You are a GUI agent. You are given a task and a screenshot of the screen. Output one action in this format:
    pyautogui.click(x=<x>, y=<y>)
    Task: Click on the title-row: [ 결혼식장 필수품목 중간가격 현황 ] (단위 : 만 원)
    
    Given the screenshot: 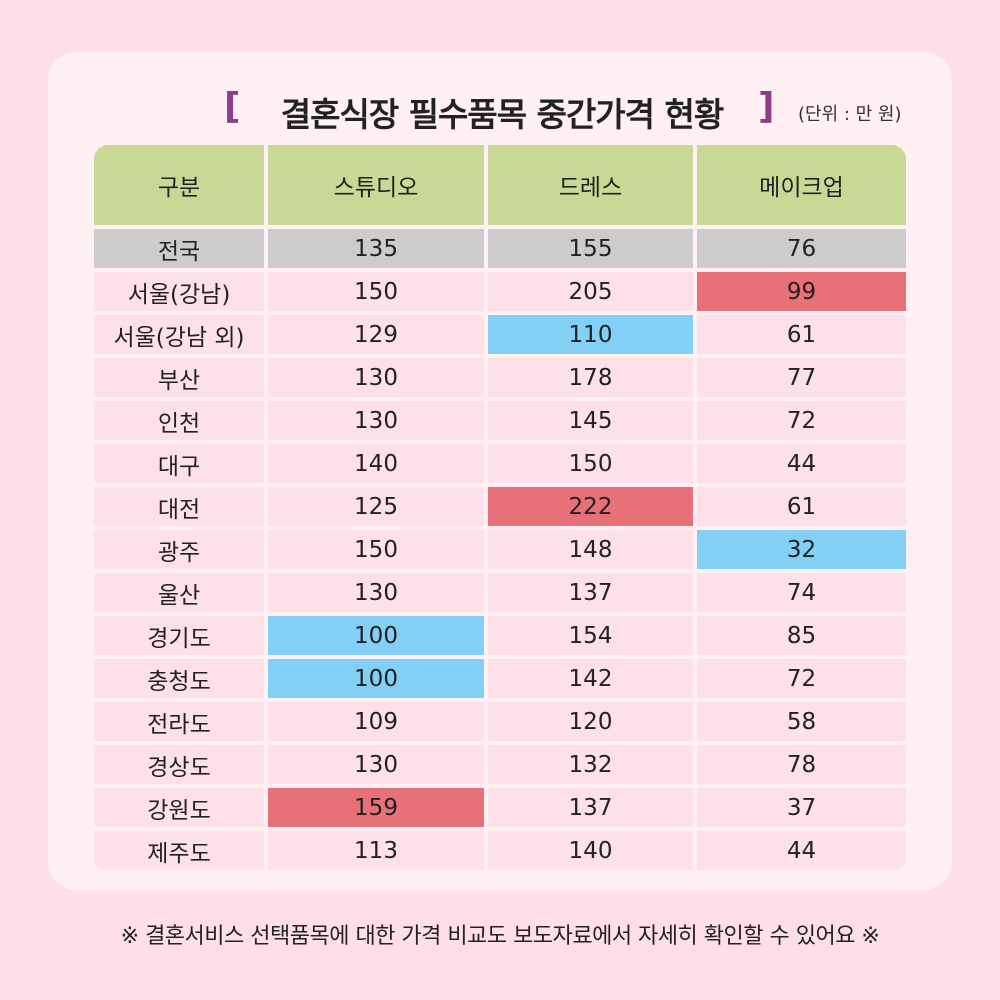 What is the action you would take?
    pyautogui.click(x=500, y=108)
    